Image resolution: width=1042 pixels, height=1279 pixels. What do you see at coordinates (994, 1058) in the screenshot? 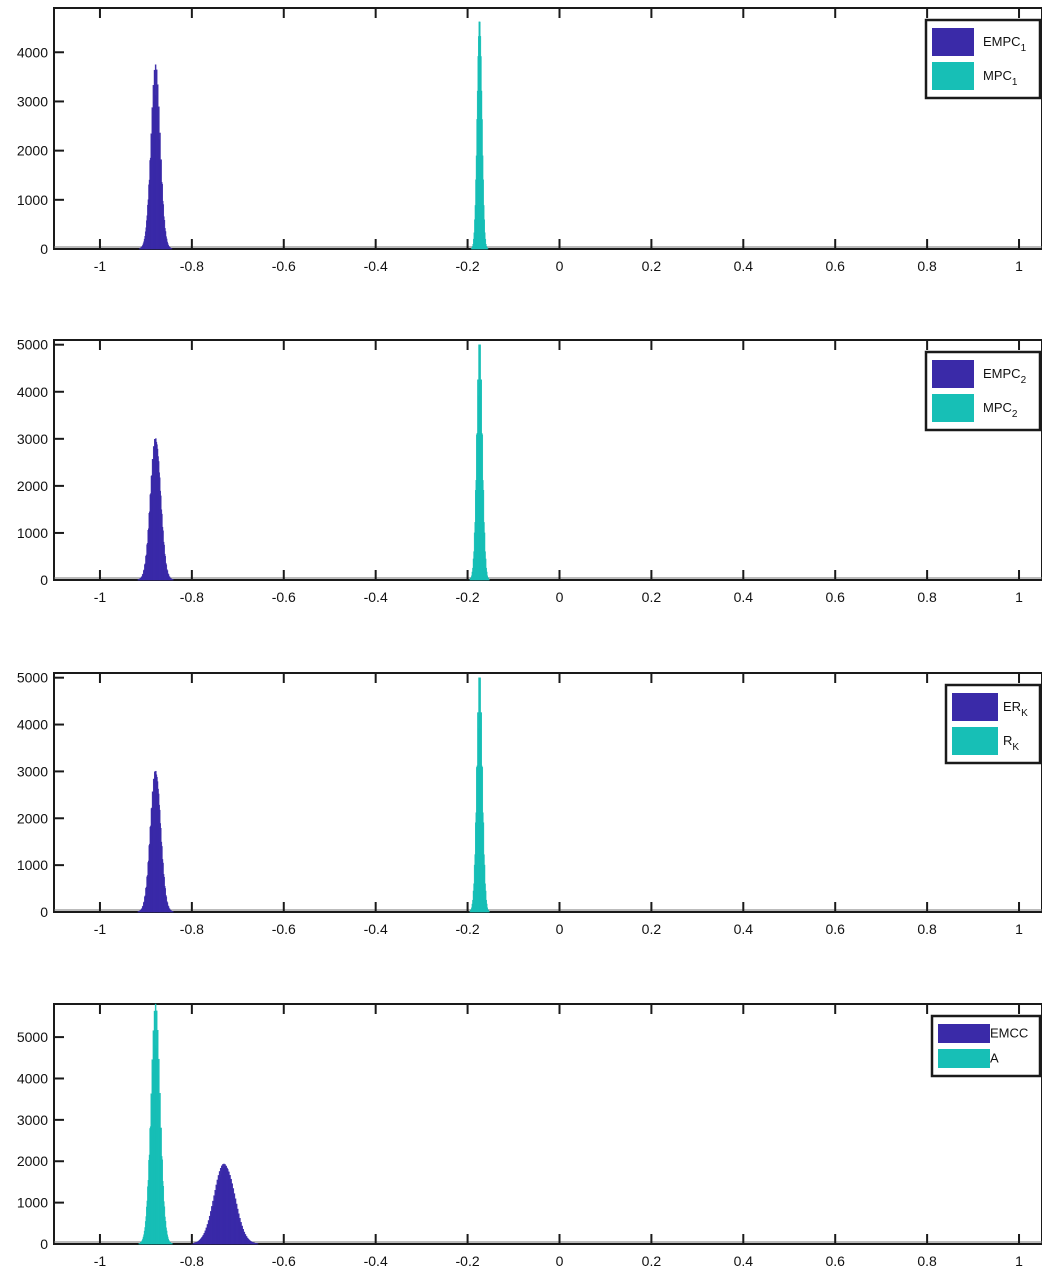
I see `legend-label: A` at bounding box center [994, 1058].